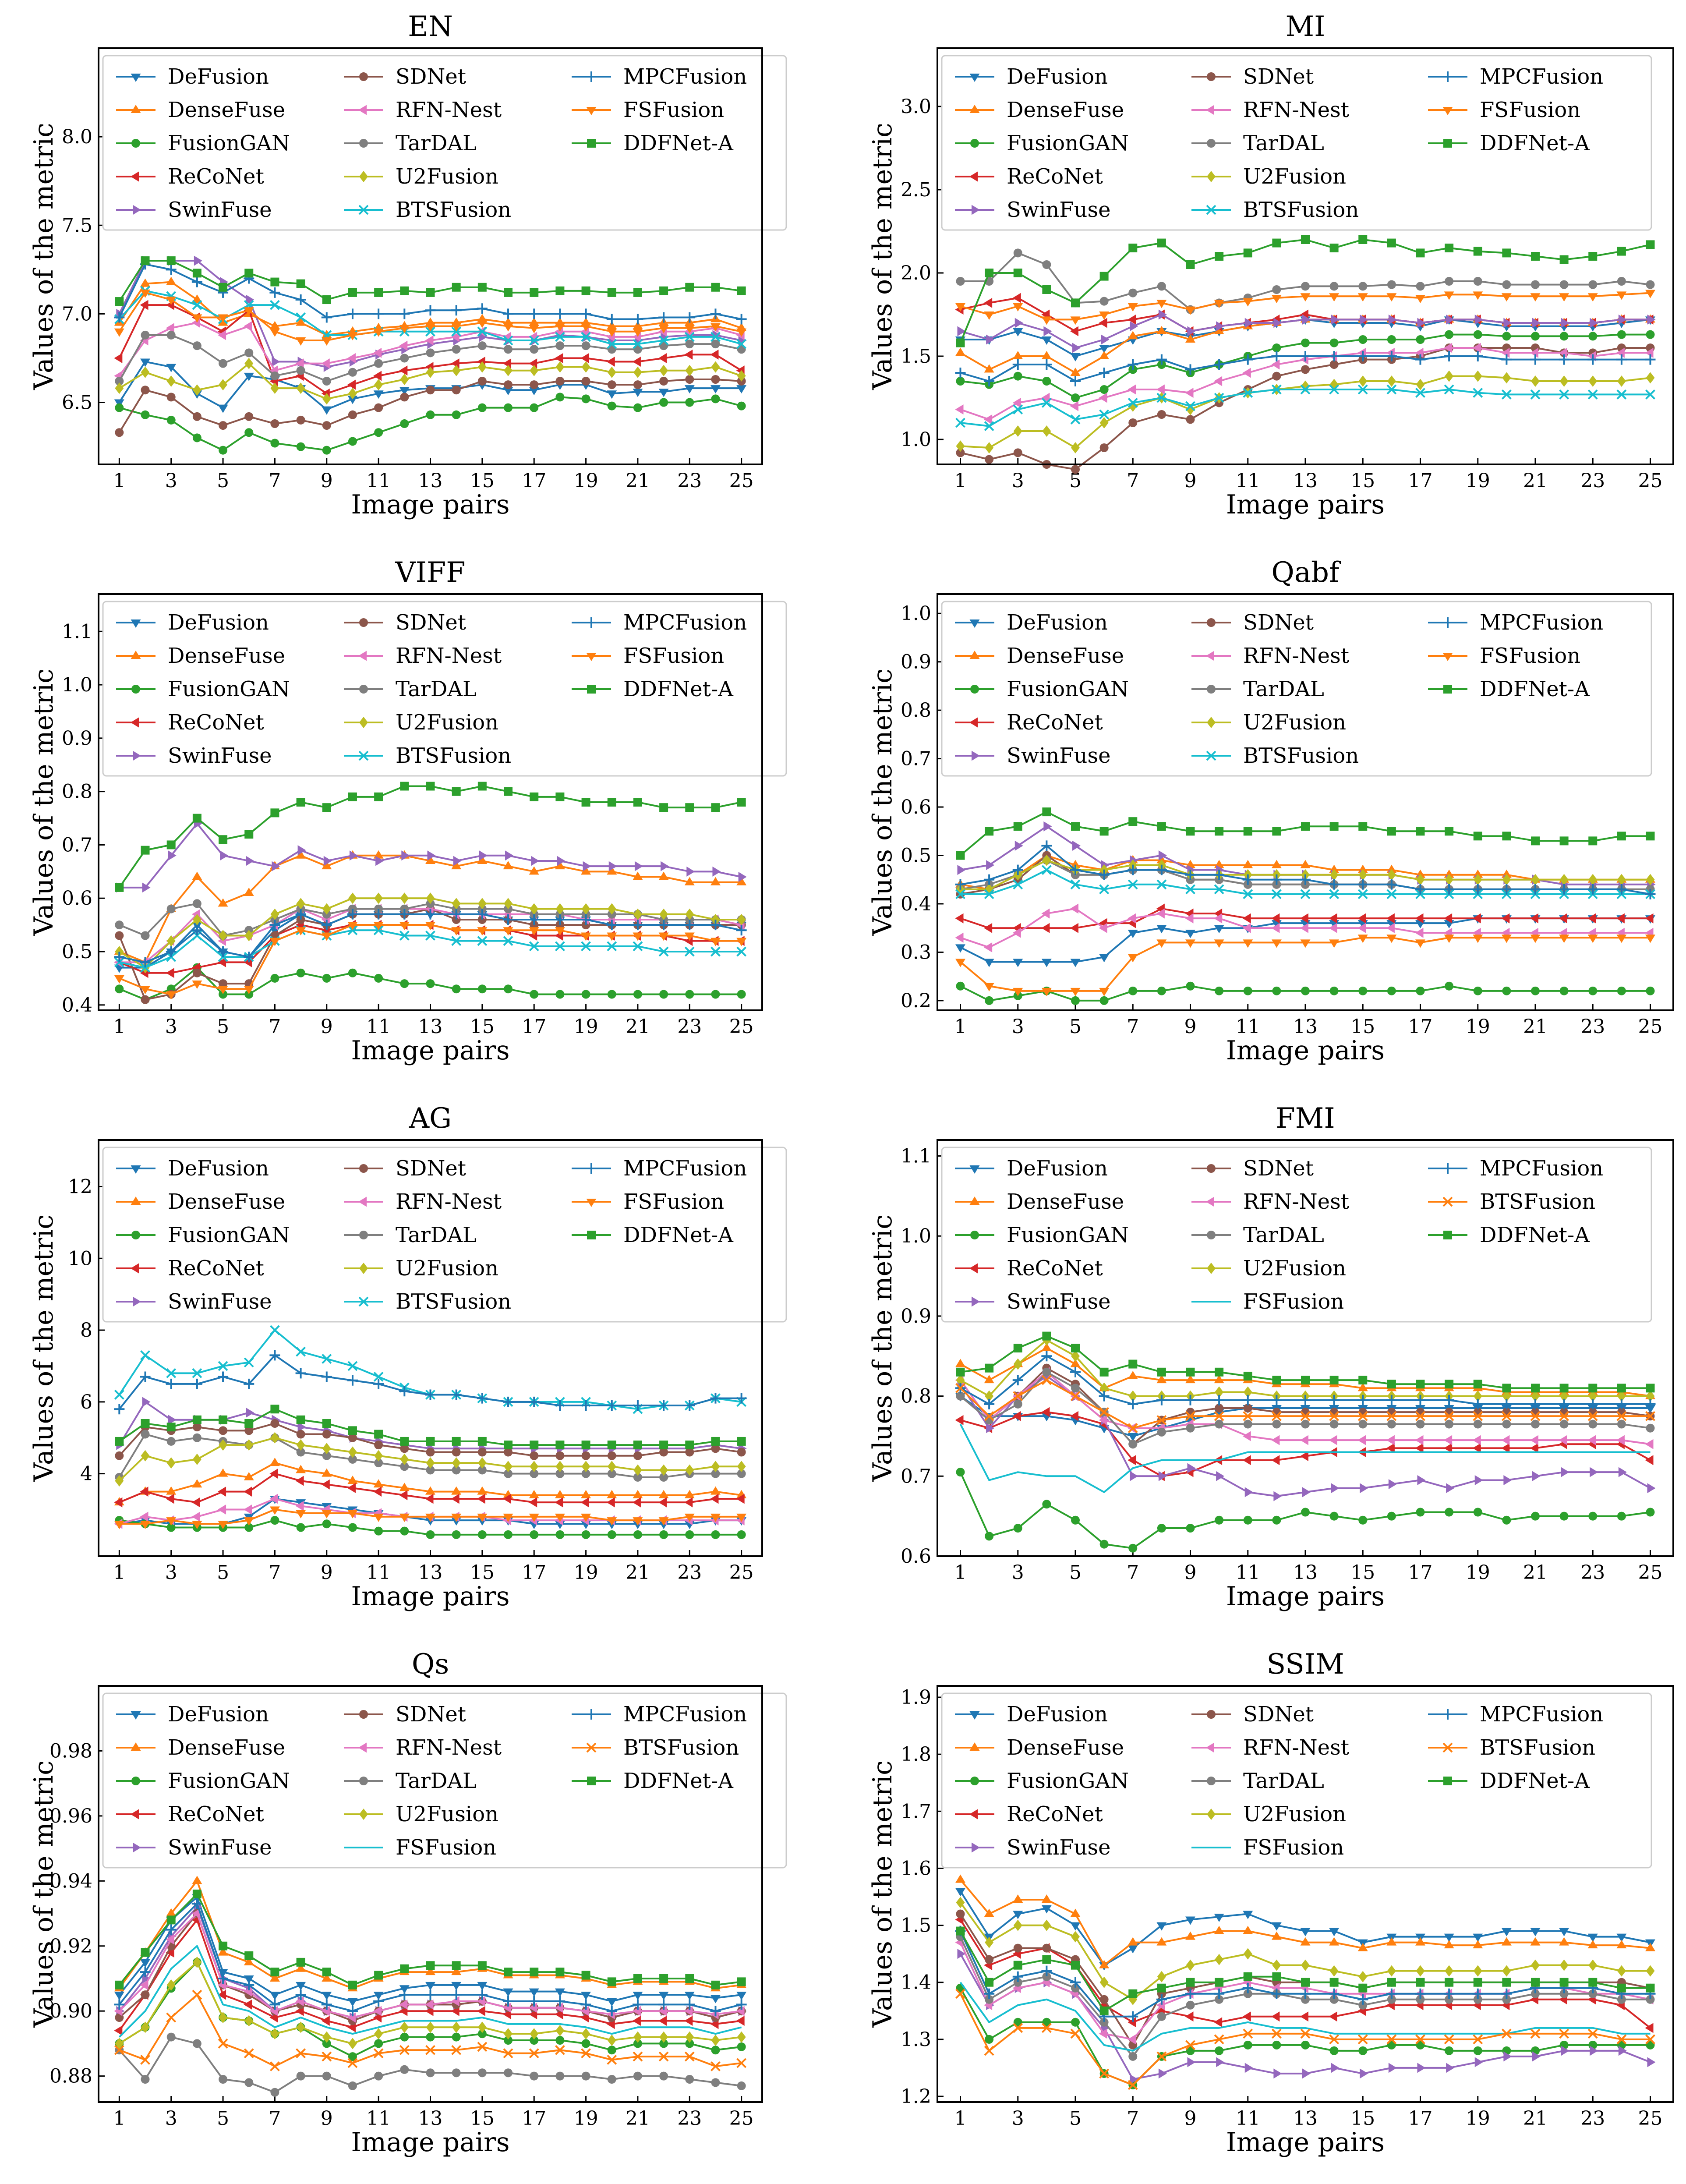 The width and height of the screenshot is (1686, 2184). Describe the element at coordinates (453, 1301) in the screenshot. I see `legend-label: BTSFusion` at that location.